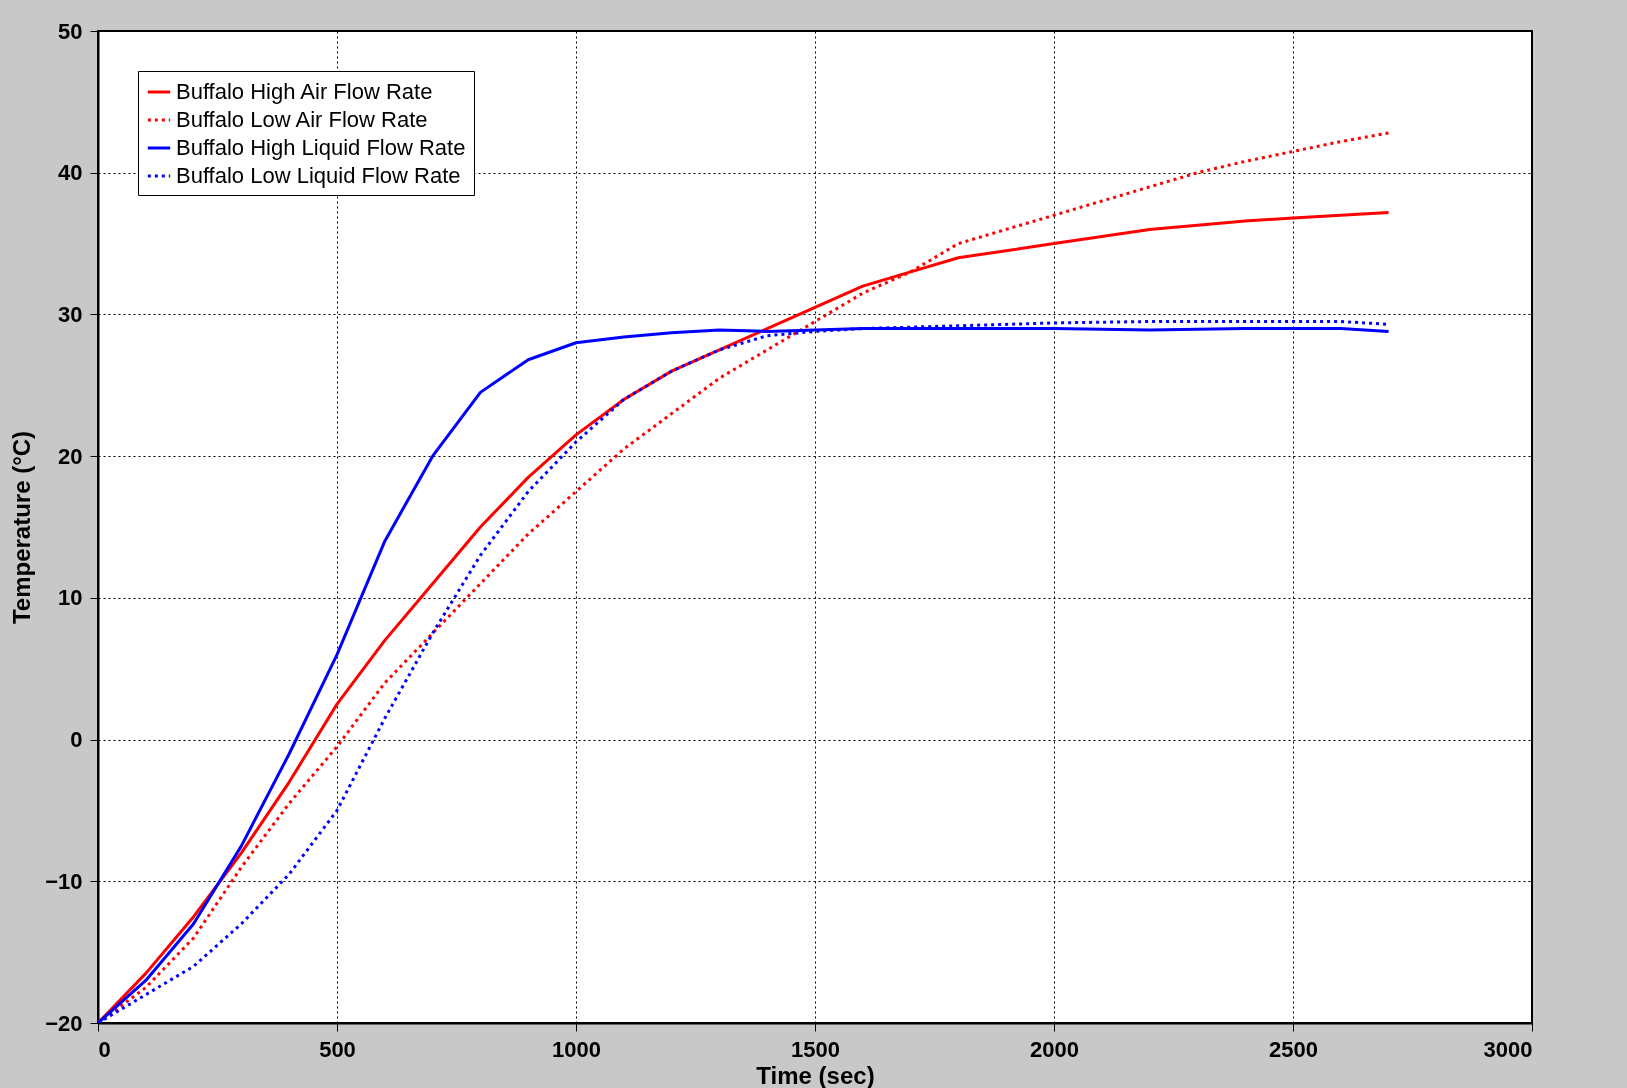  Describe the element at coordinates (70, 314) in the screenshot. I see `y-tick-label: 30` at that location.